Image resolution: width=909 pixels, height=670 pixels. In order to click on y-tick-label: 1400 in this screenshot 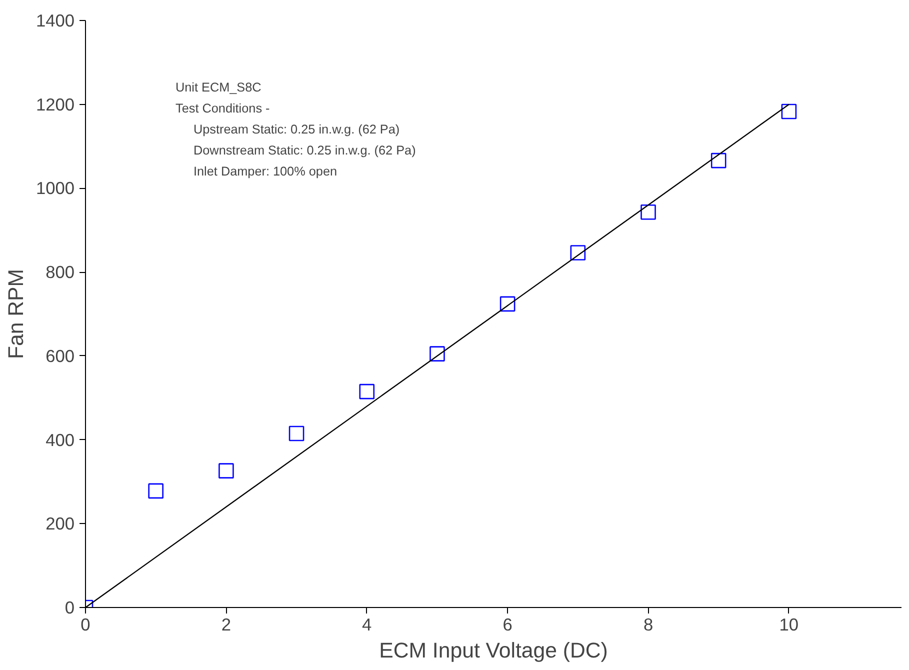, I will do `click(55, 20)`.